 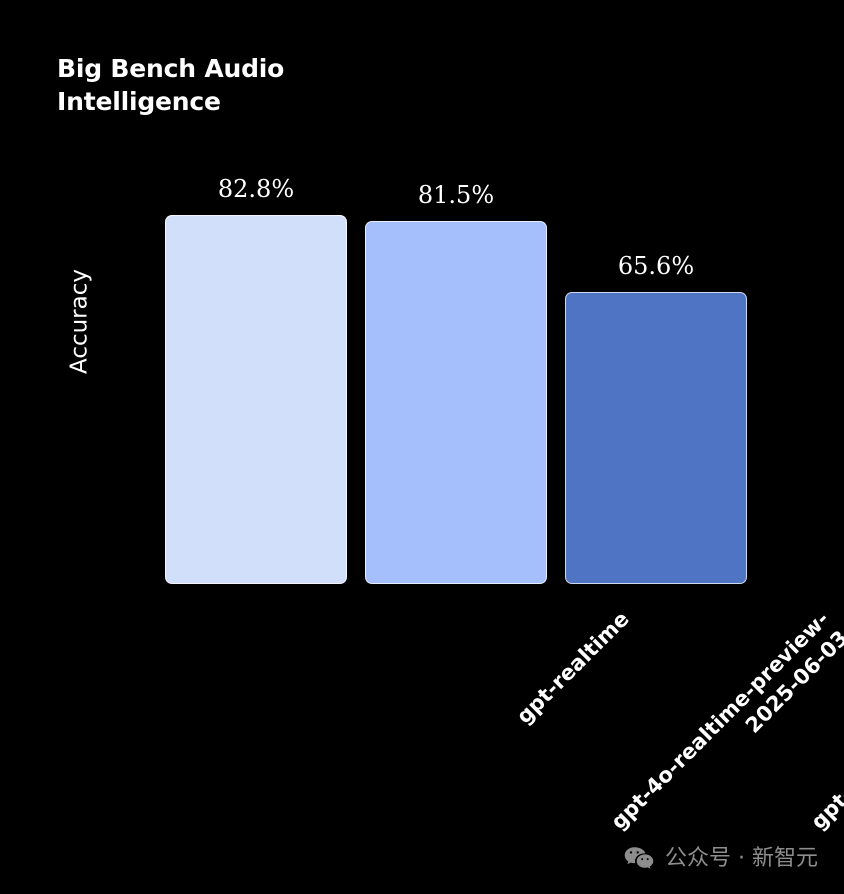 What do you see at coordinates (639, 859) in the screenshot?
I see `wechat-icon` at bounding box center [639, 859].